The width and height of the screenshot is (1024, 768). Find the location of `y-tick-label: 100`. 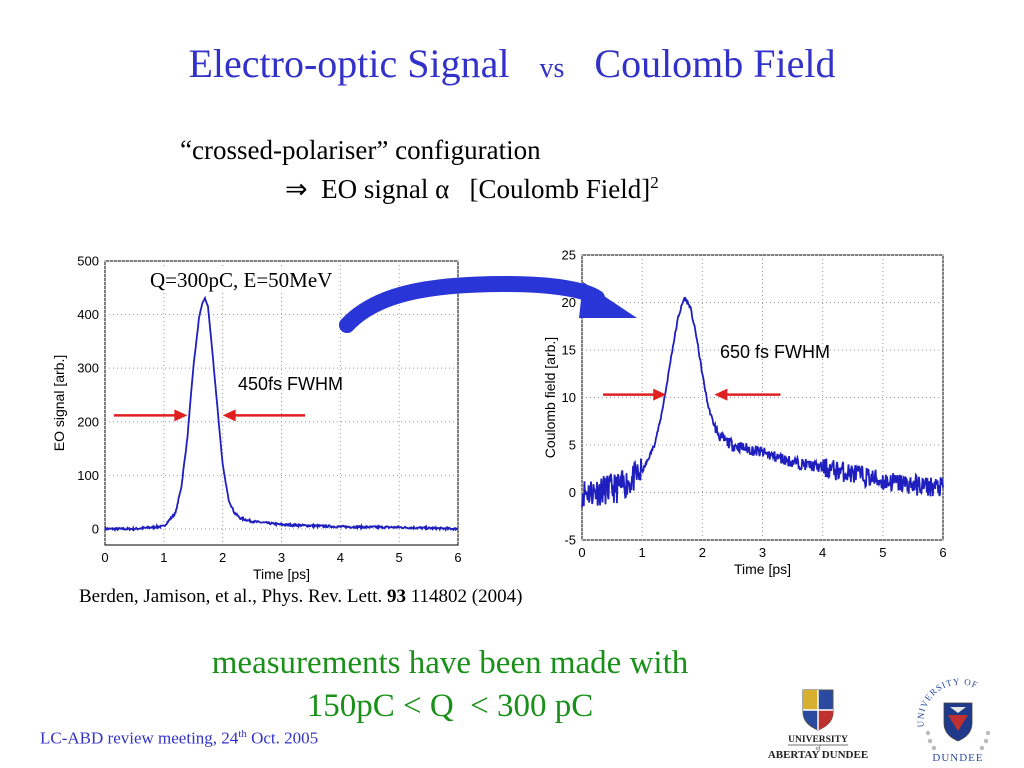

y-tick-label: 100 is located at coordinates (88, 475).